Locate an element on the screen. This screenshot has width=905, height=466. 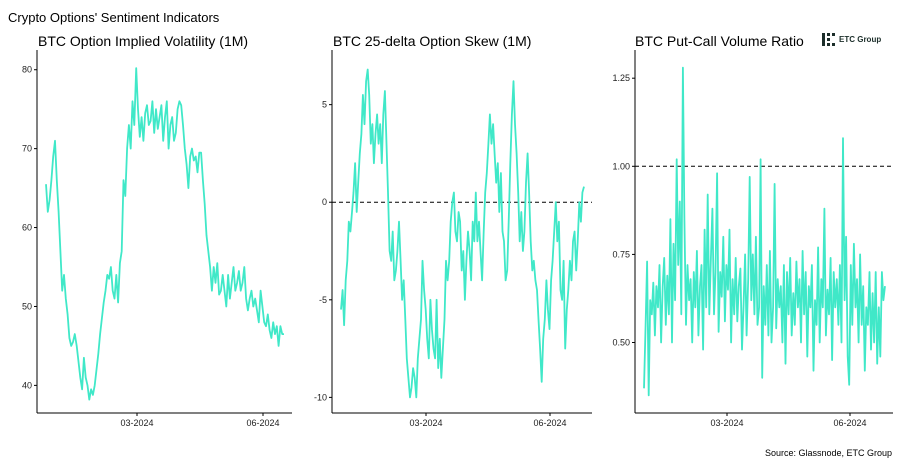
y-tick-label: 0 is located at coordinates (324, 202).